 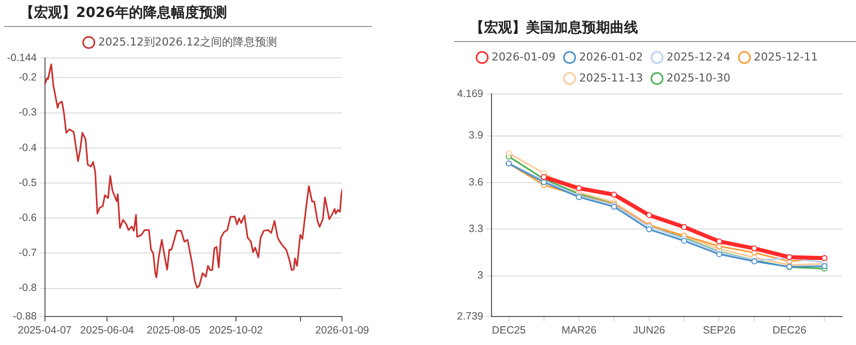 I want to click on y-tick-label: -0.3, so click(x=27, y=112).